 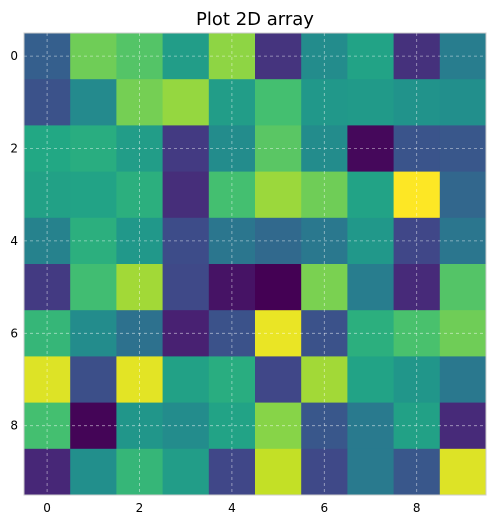 What do you see at coordinates (47, 508) in the screenshot?
I see `x-tick-label: 0` at bounding box center [47, 508].